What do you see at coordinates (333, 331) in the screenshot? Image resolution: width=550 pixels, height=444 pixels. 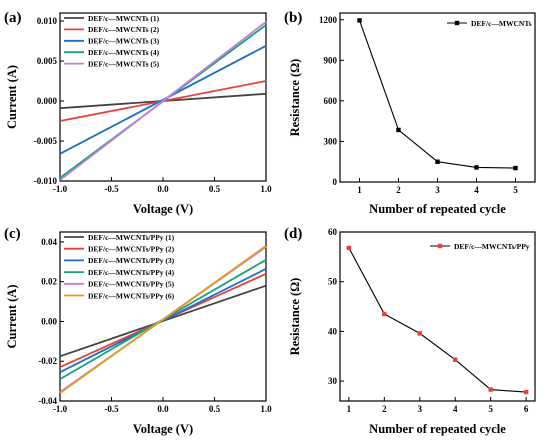 I see `y-tick-label: 40` at bounding box center [333, 331].